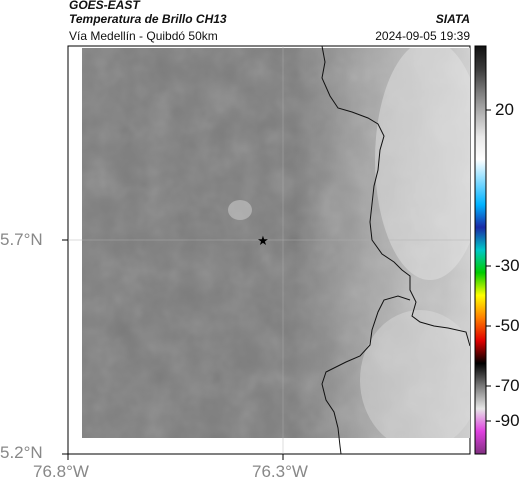 The image size is (526, 491). What do you see at coordinates (480, 250) in the screenshot?
I see `colorbar` at bounding box center [480, 250].